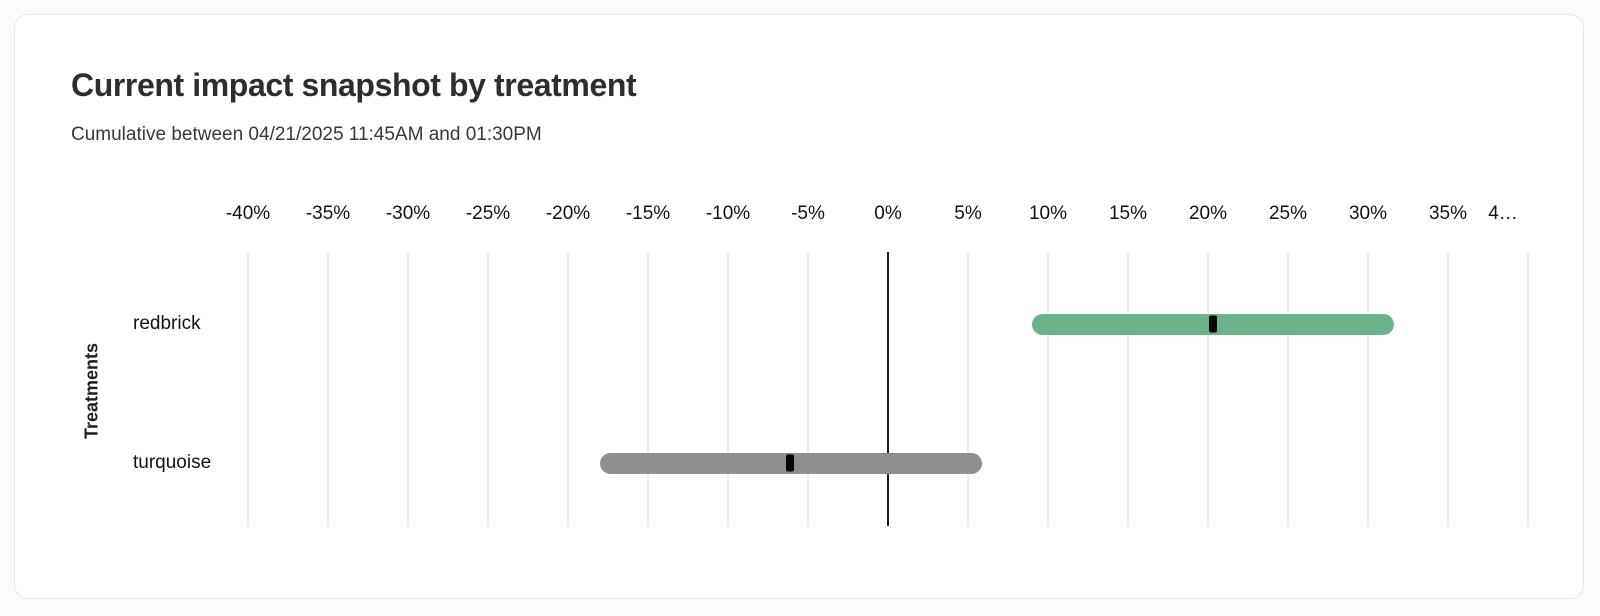 This screenshot has height=616, width=1600. I want to click on x-tick-label: -25%, so click(488, 213).